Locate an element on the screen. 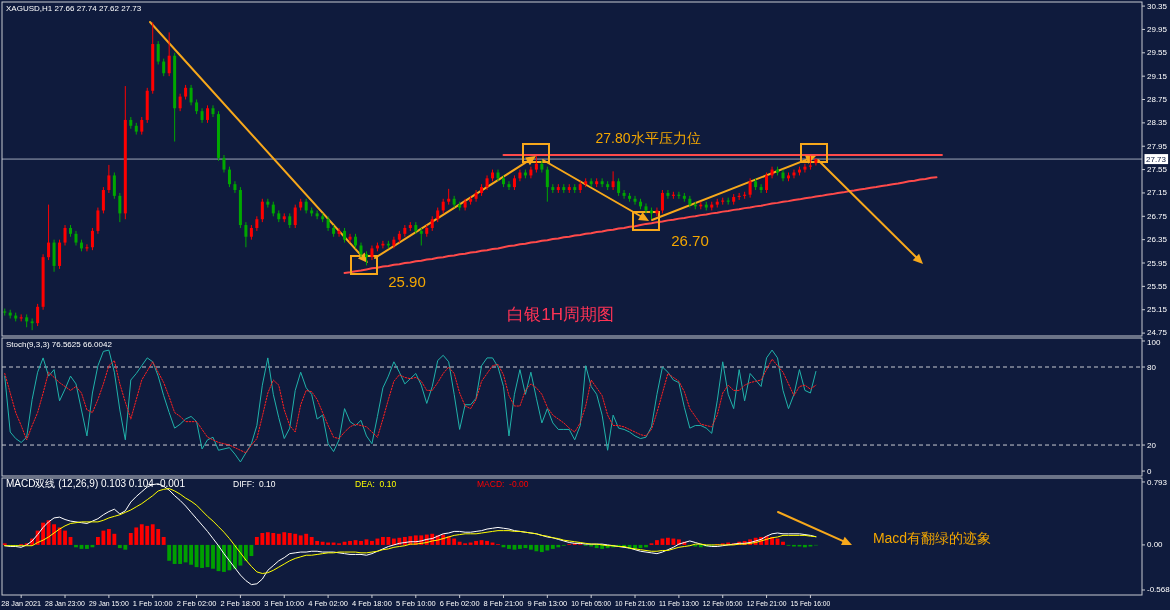 The image size is (1170, 610). y-tick-label: 80 is located at coordinates (1152, 367).